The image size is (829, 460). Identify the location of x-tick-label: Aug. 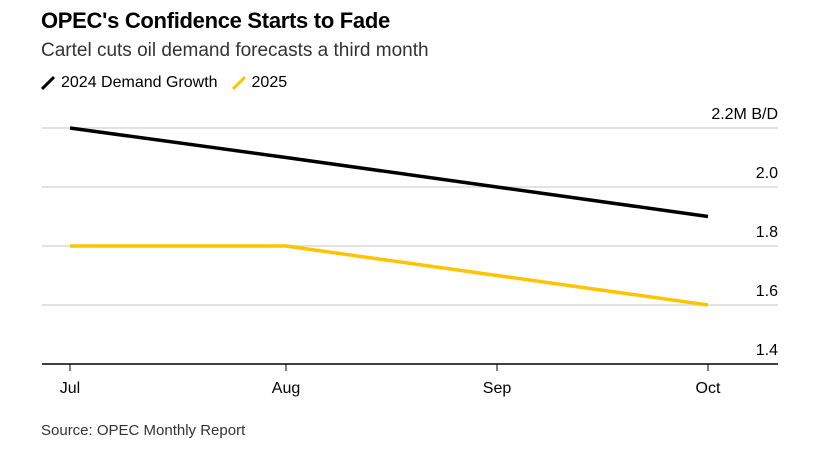
(286, 388).